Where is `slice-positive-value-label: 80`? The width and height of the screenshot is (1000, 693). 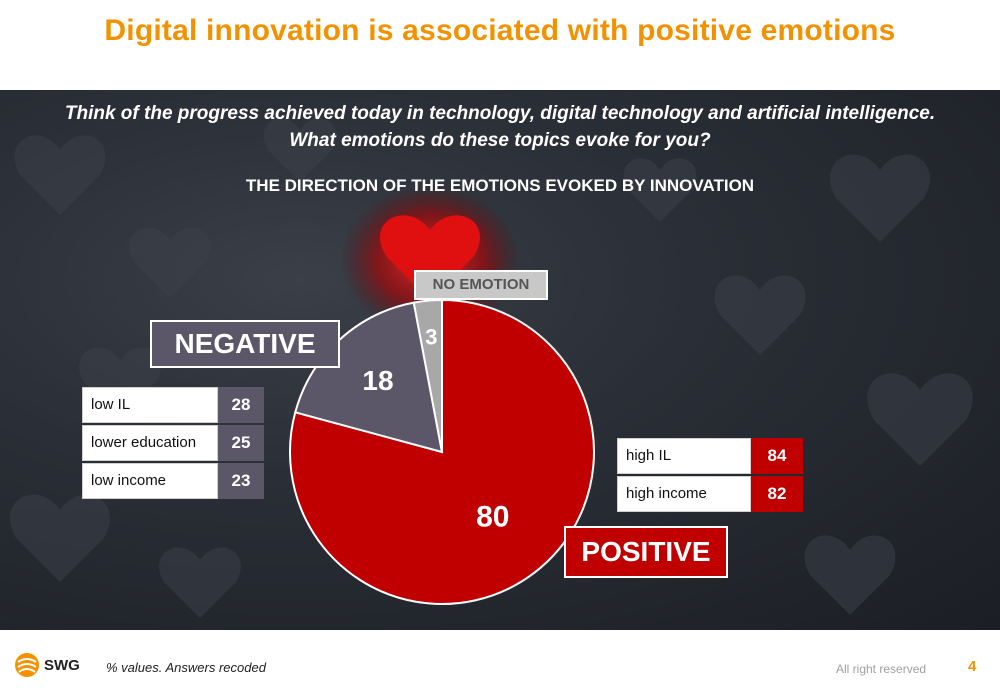
slice-positive-value-label: 80 is located at coordinates (492, 516).